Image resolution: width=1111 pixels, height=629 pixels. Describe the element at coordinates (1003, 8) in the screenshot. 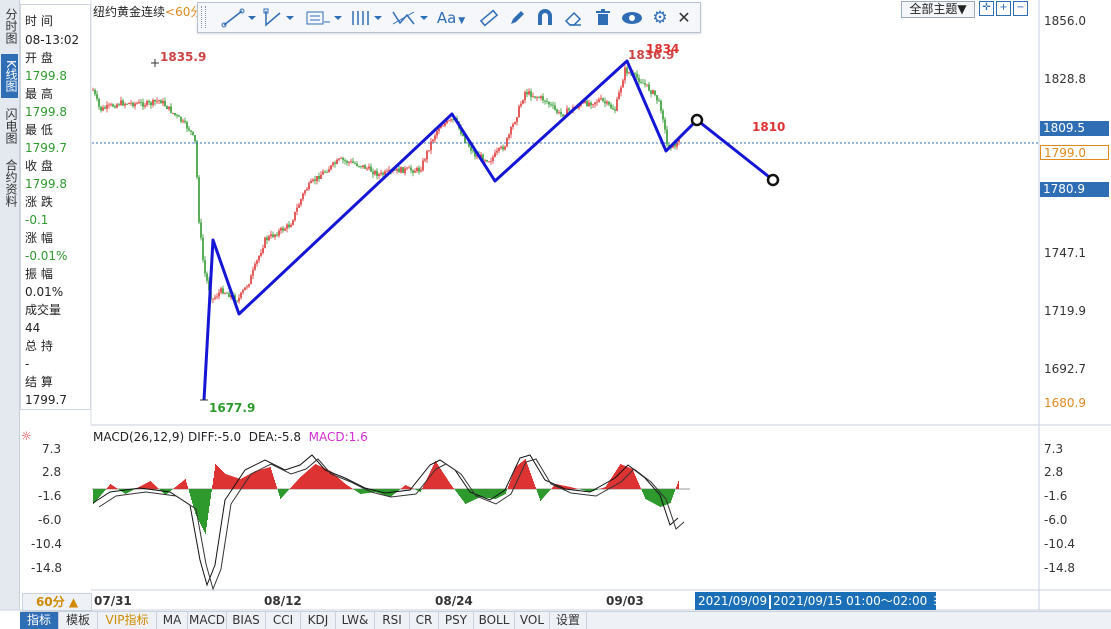

I see `zoom-in-icon: +` at that location.